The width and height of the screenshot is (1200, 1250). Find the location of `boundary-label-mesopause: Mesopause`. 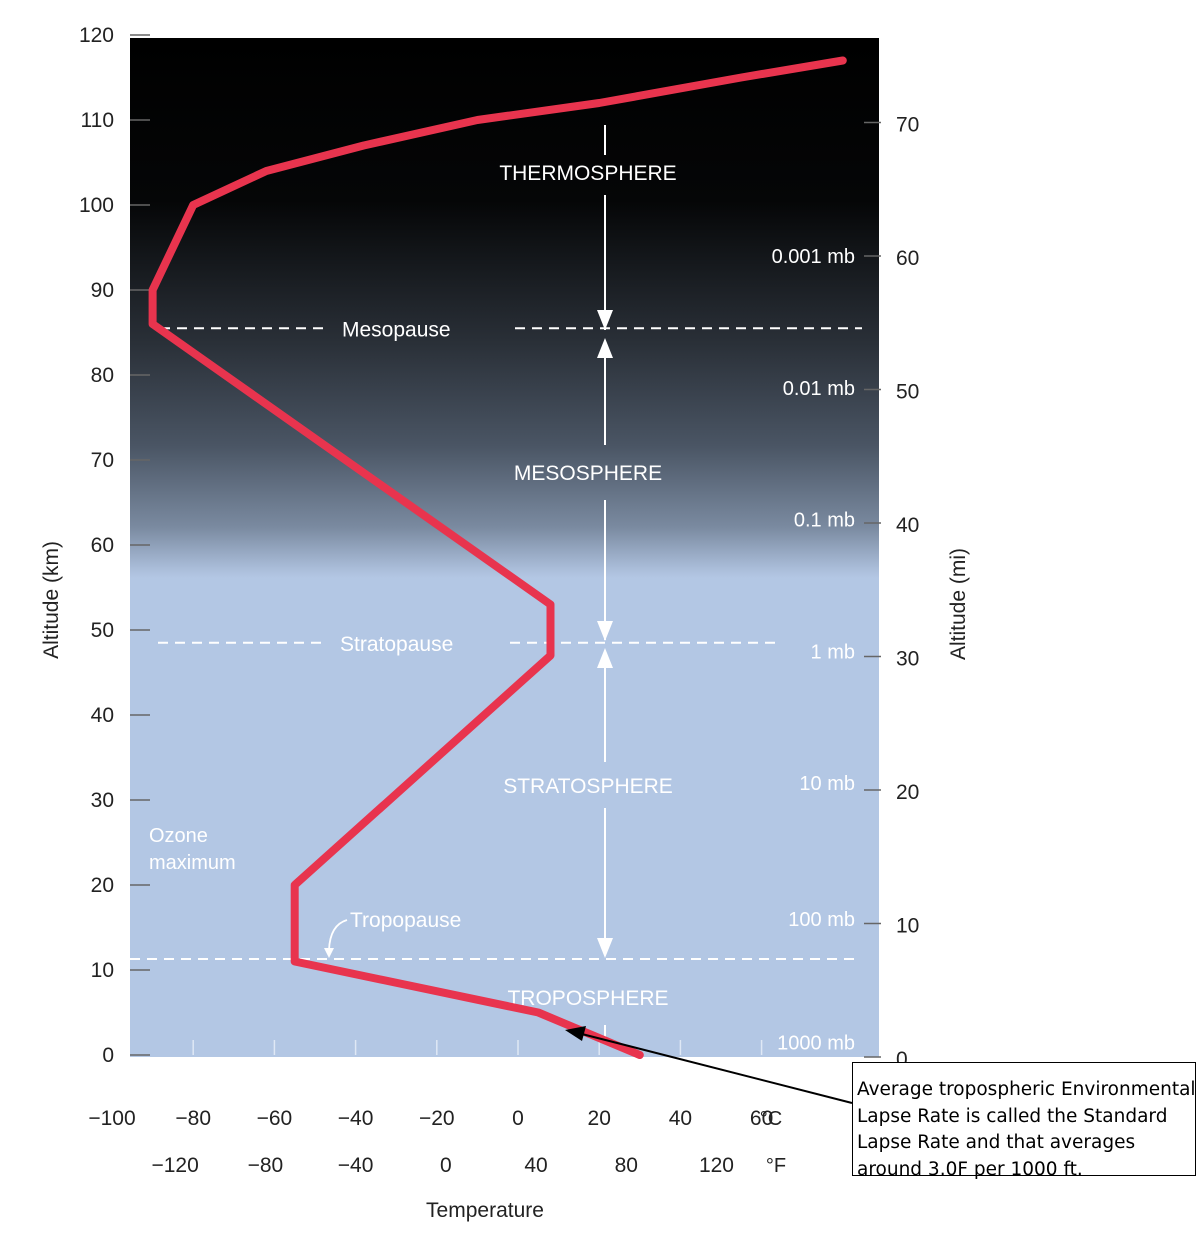

boundary-label-mesopause: Mesopause is located at coordinates (396, 329).